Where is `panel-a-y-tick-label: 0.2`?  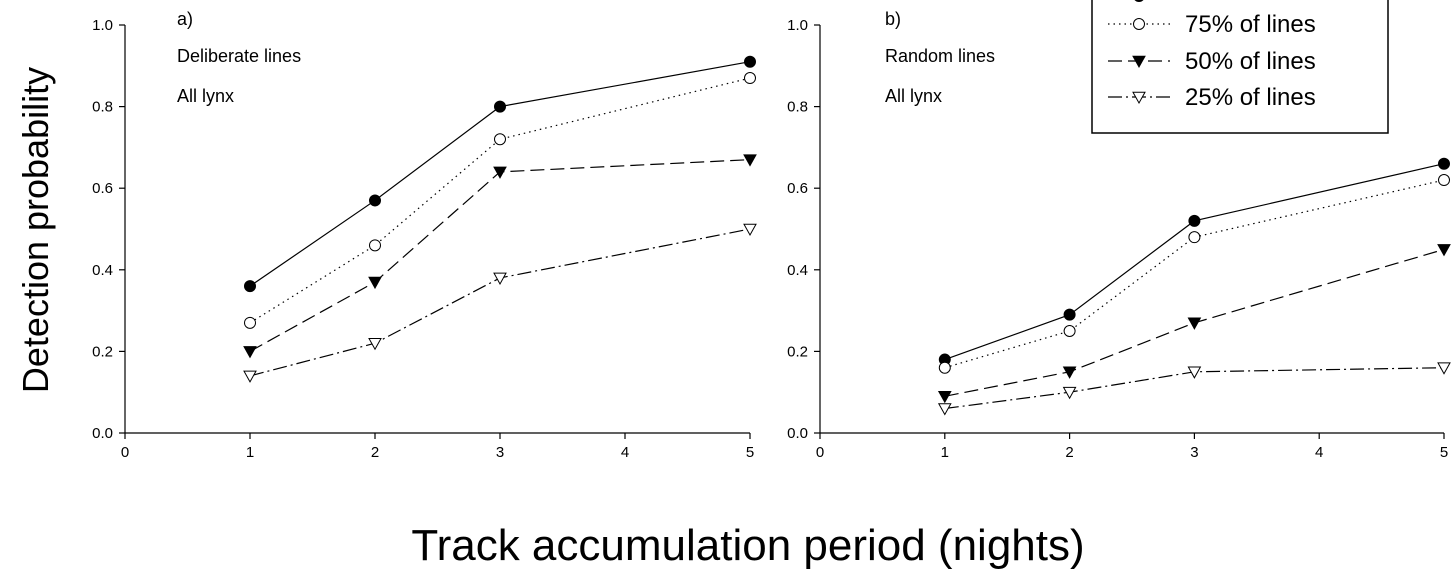
panel-a-y-tick-label: 0.2 is located at coordinates (102, 351).